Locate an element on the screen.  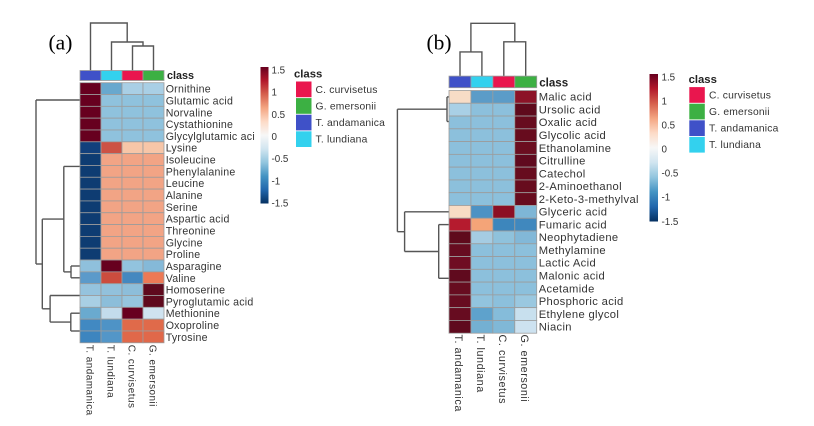
svg-text: Glyceric acid is located at coordinates (573, 213).